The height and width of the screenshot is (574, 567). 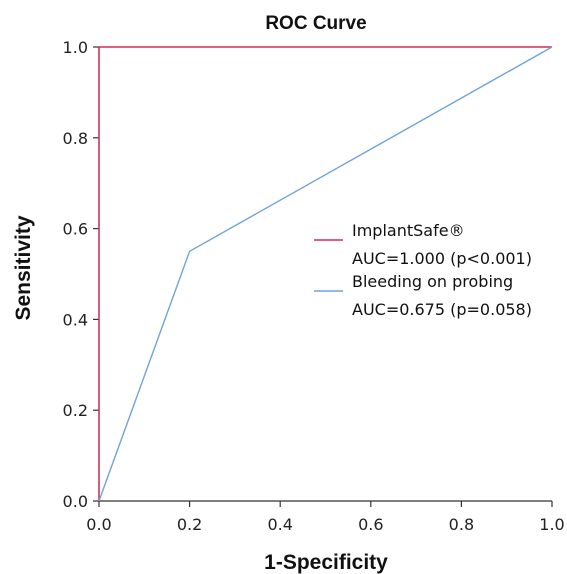 I want to click on y-tick-label: 0.8, so click(x=75, y=138).